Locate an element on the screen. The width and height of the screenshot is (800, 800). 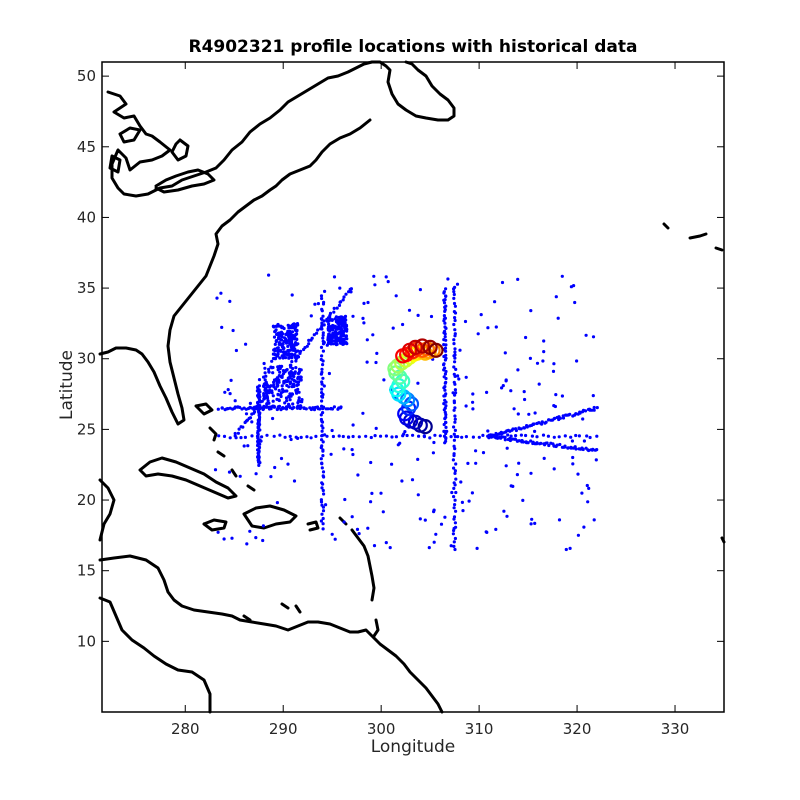
x-axis-label: Longitude is located at coordinates (413, 747).